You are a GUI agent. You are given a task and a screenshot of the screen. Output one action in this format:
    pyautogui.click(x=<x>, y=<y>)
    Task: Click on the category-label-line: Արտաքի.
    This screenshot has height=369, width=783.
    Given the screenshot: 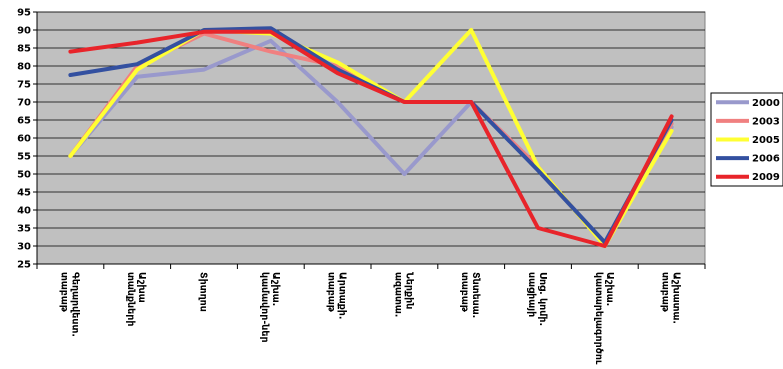 What is the action you would take?
    pyautogui.click(x=342, y=296)
    